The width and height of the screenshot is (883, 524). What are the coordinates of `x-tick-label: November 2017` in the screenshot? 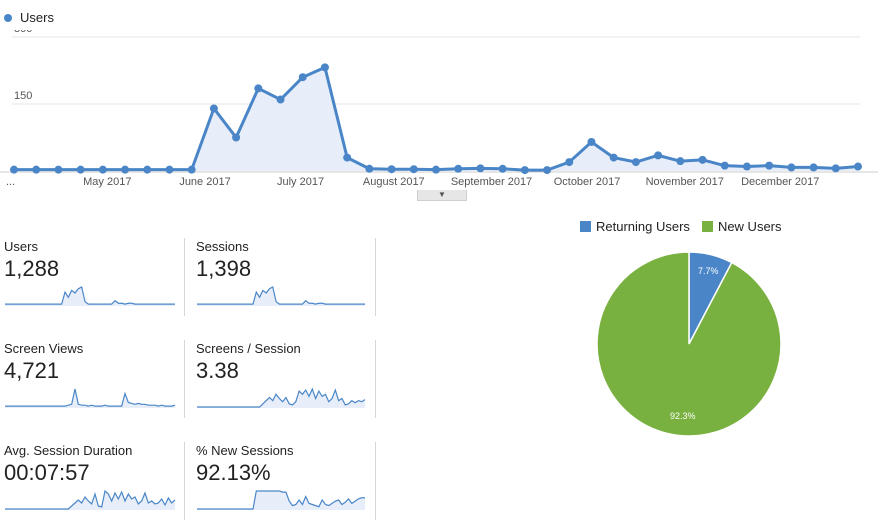 It's located at (685, 182).